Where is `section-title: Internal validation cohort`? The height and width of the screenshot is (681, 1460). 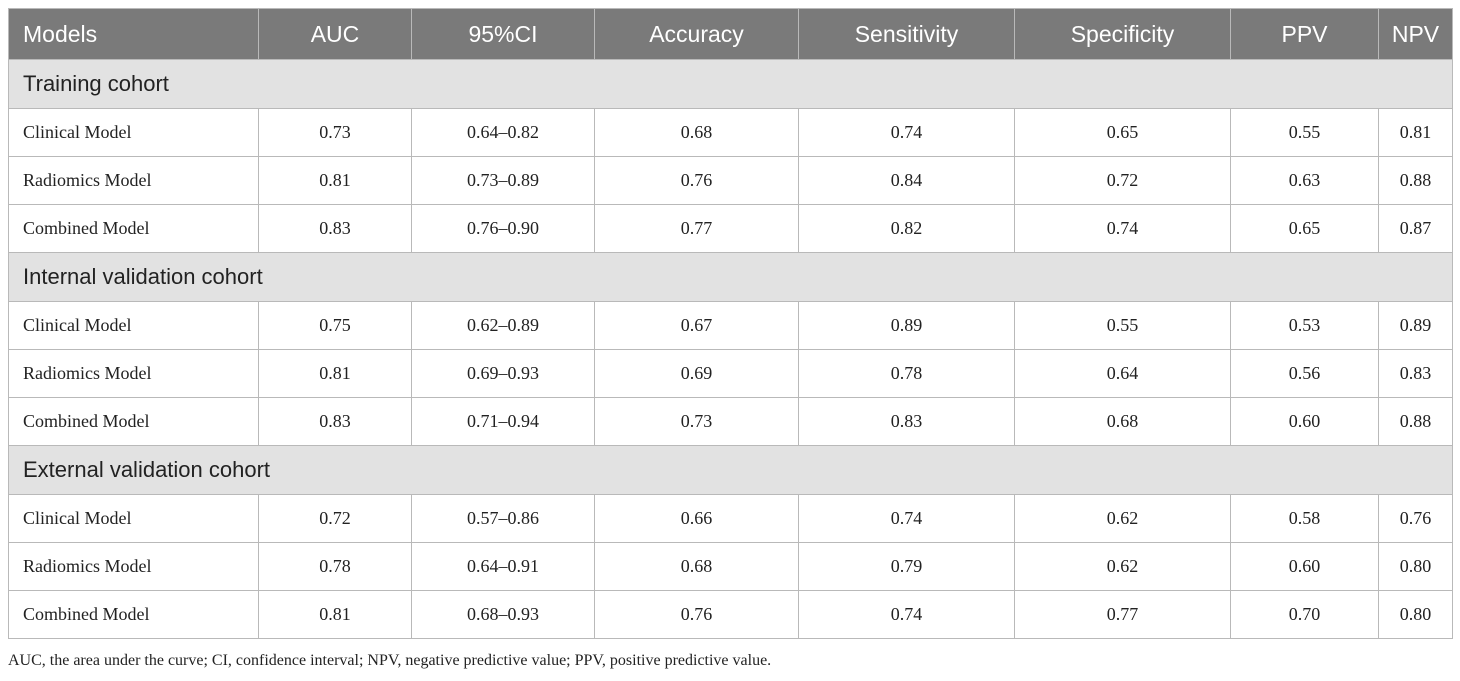 section-title: Internal validation cohort is located at coordinates (730, 277).